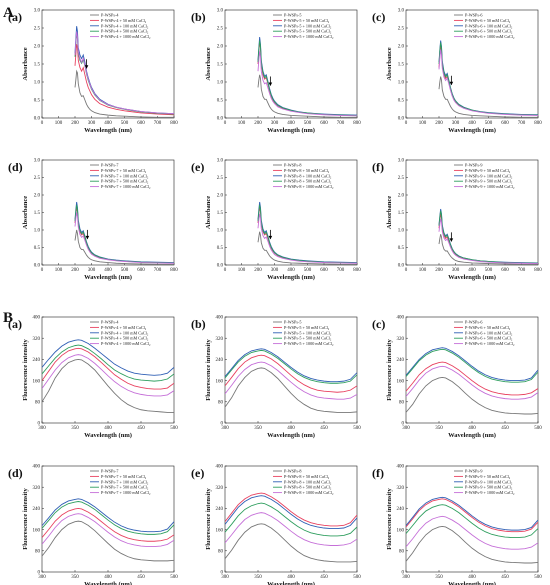 The width and height of the screenshot is (550, 585). What do you see at coordinates (92, 123) in the screenshot?
I see `x-tick-label-a-a: 300` at bounding box center [92, 123].